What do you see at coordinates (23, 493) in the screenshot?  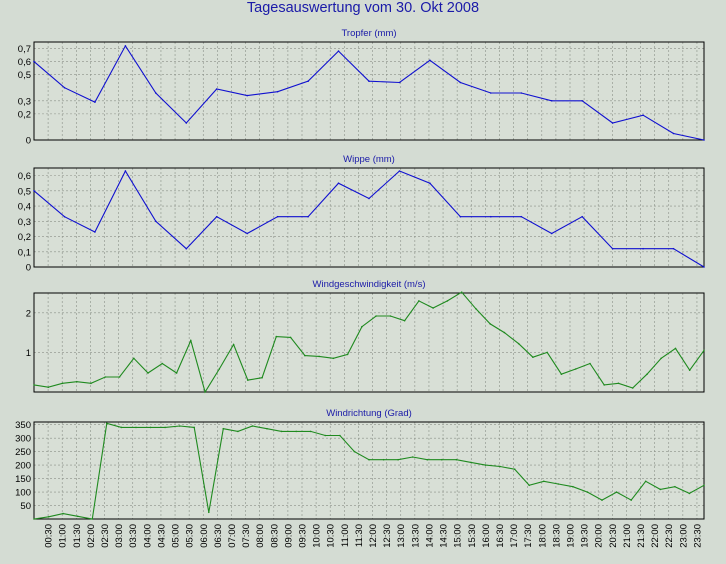 I see `windrichtung-ytick-label: 100` at bounding box center [23, 493].